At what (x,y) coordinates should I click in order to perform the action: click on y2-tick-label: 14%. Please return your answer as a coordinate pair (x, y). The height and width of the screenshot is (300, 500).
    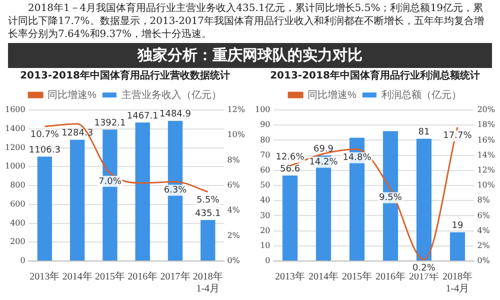
    Looking at the image, I should click on (486, 155).